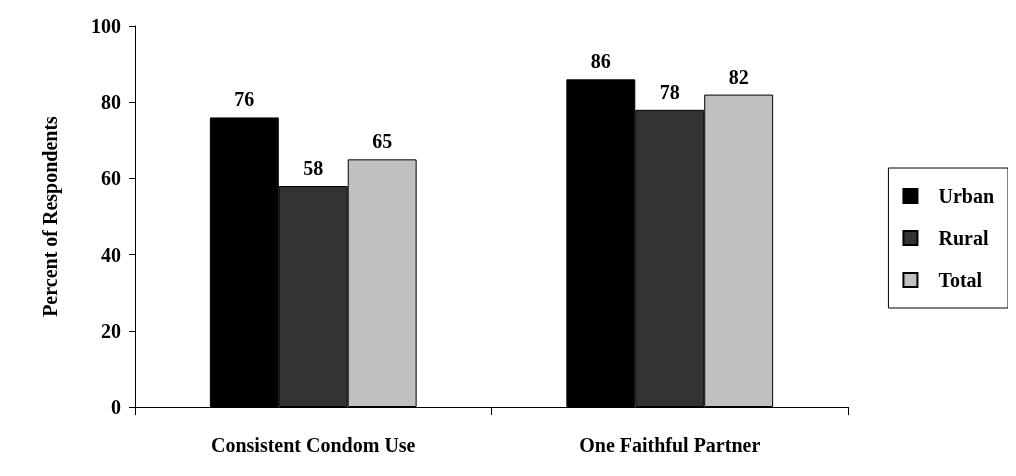 Image resolution: width=1016 pixels, height=476 pixels. What do you see at coordinates (111, 330) in the screenshot?
I see `y-tick-label: 20` at bounding box center [111, 330].